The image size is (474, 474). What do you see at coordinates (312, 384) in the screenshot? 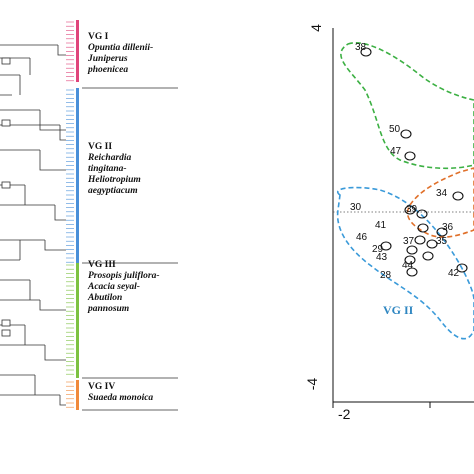
I see `y-axis-bottom-label: -4` at bounding box center [312, 384].